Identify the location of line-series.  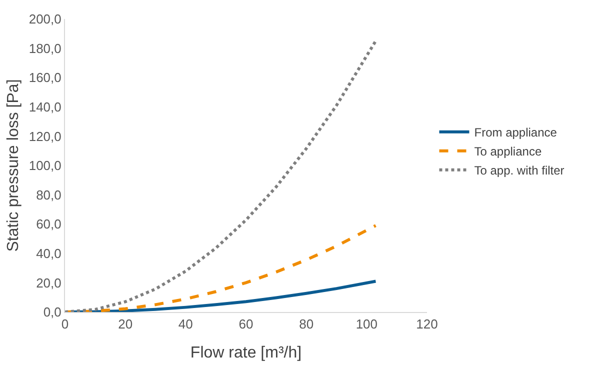
(221, 268).